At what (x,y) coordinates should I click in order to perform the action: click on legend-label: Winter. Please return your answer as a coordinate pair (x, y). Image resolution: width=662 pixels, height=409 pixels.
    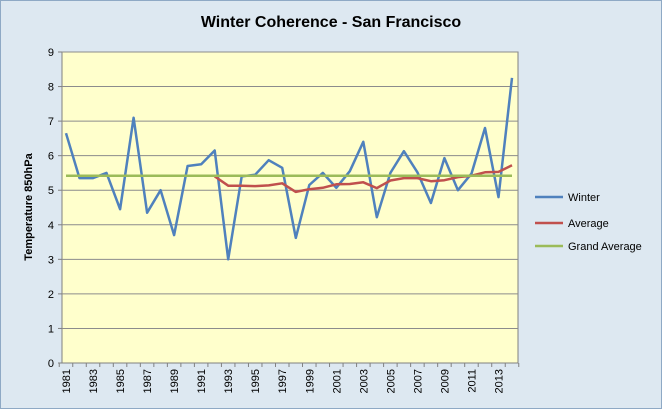
    Looking at the image, I should click on (584, 198).